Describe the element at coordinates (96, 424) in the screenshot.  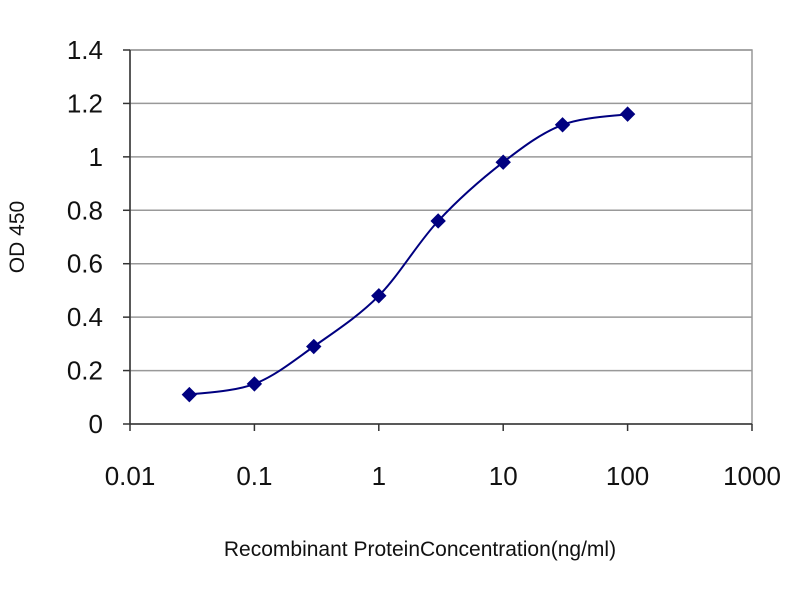
I see `y-tick-label: 0` at that location.